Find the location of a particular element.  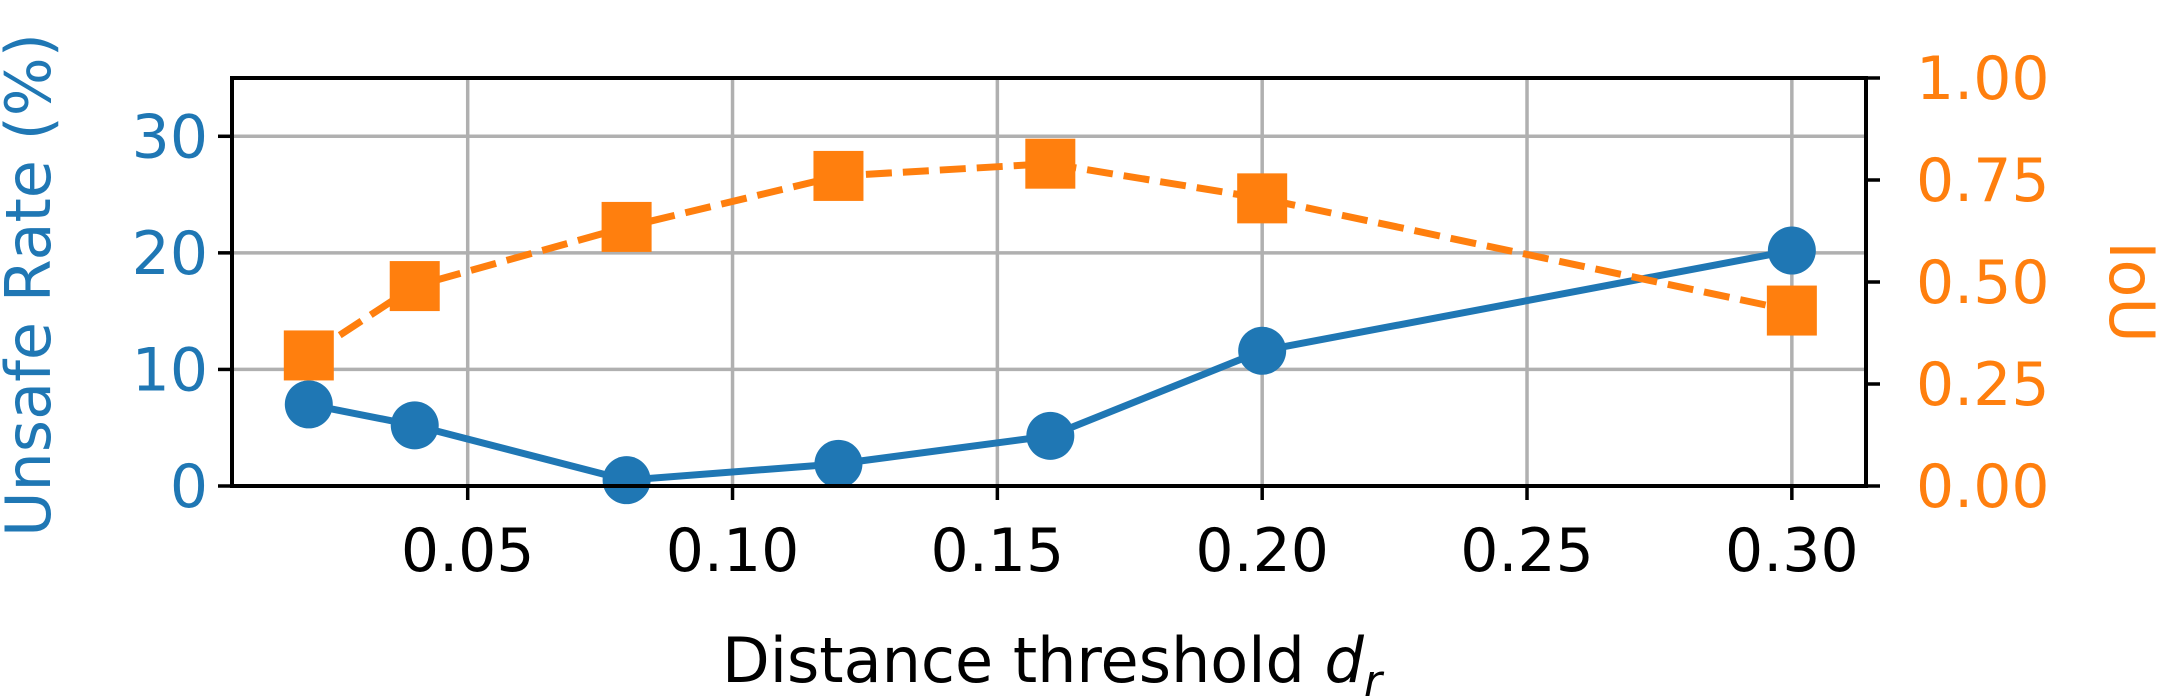

y-left-tick-label: 10 is located at coordinates (170, 370).